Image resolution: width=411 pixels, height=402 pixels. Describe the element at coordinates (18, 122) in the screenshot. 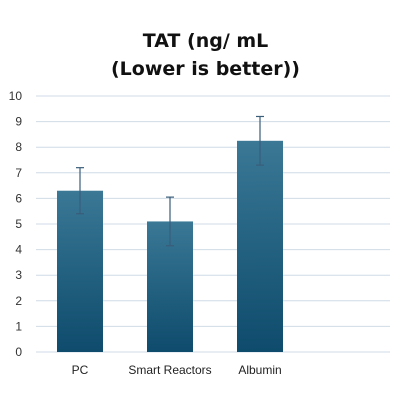

I see `y-tick-label: 9` at that location.